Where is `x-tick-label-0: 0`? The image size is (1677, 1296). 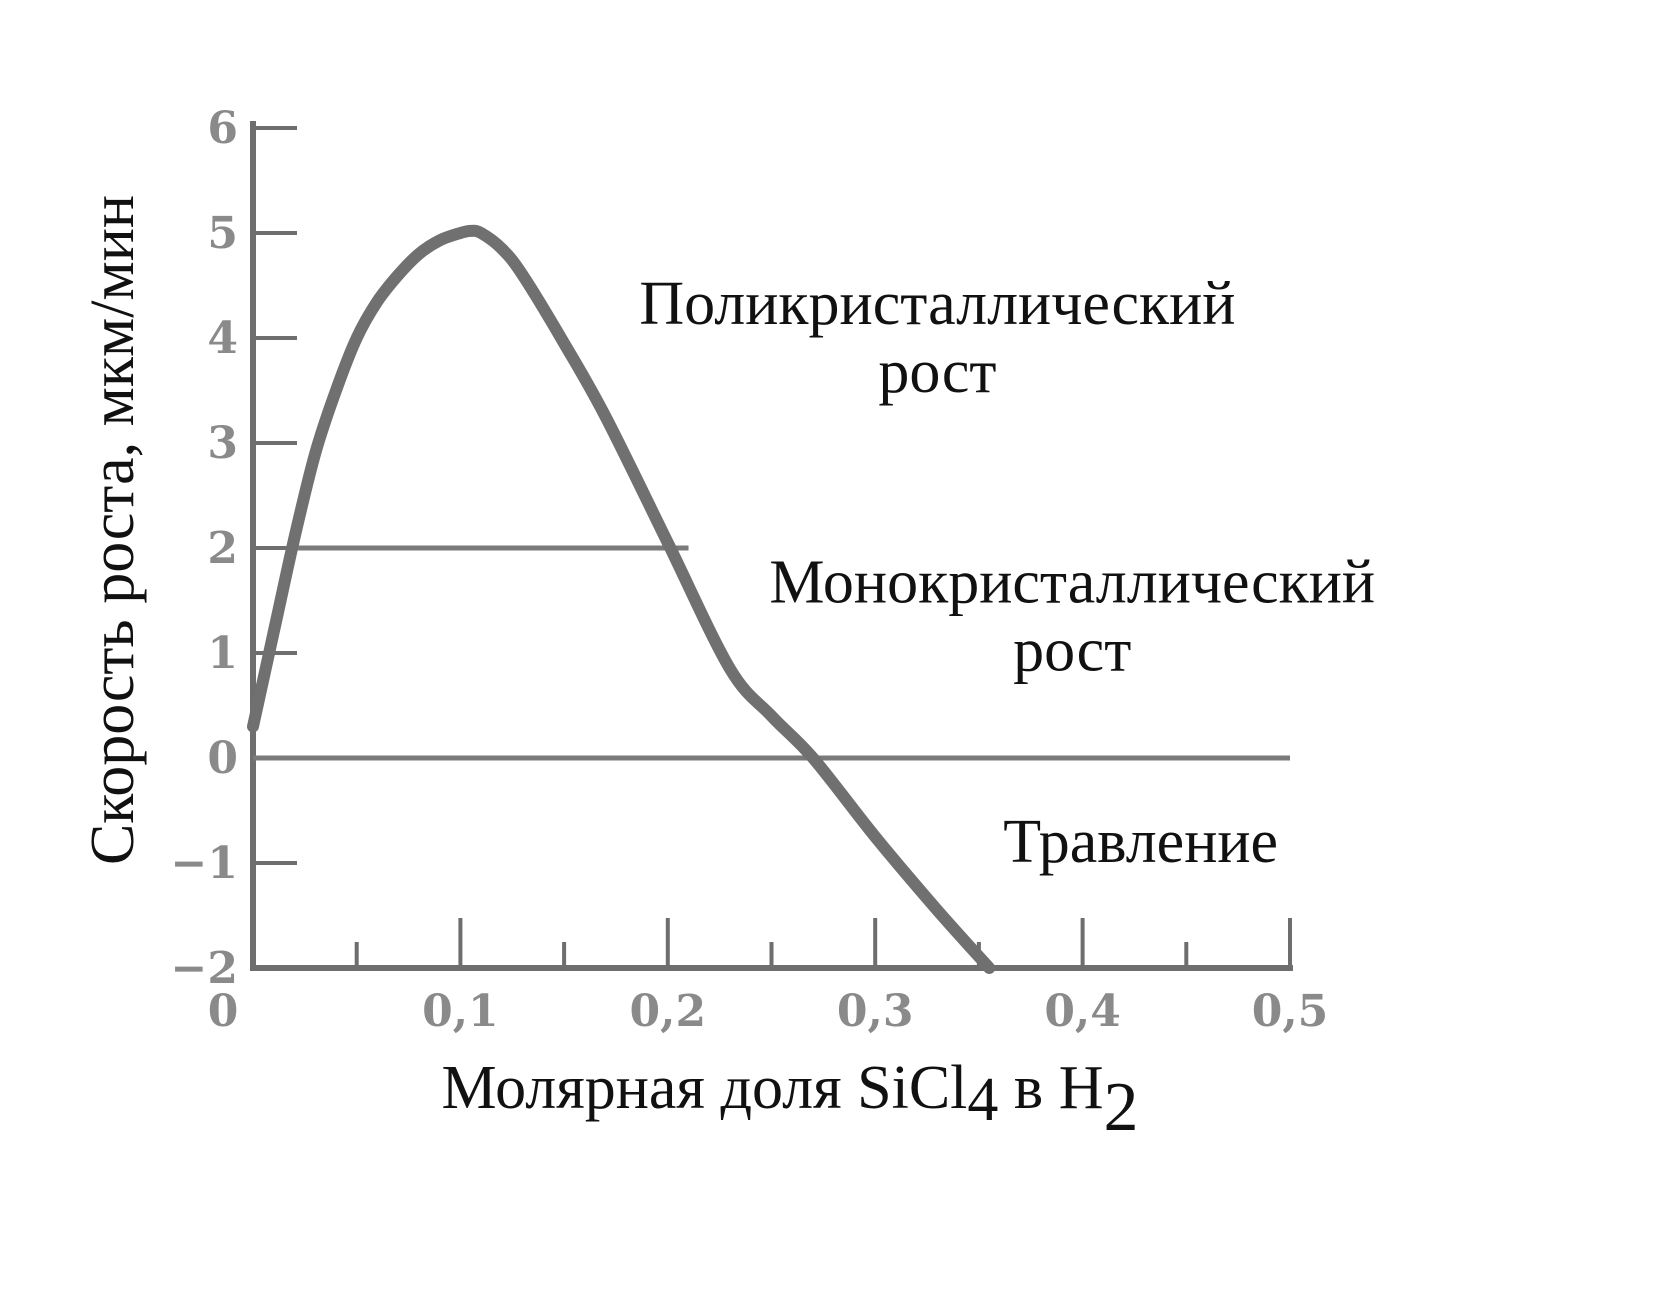
x-tick-label-0: 0 is located at coordinates (223, 1011).